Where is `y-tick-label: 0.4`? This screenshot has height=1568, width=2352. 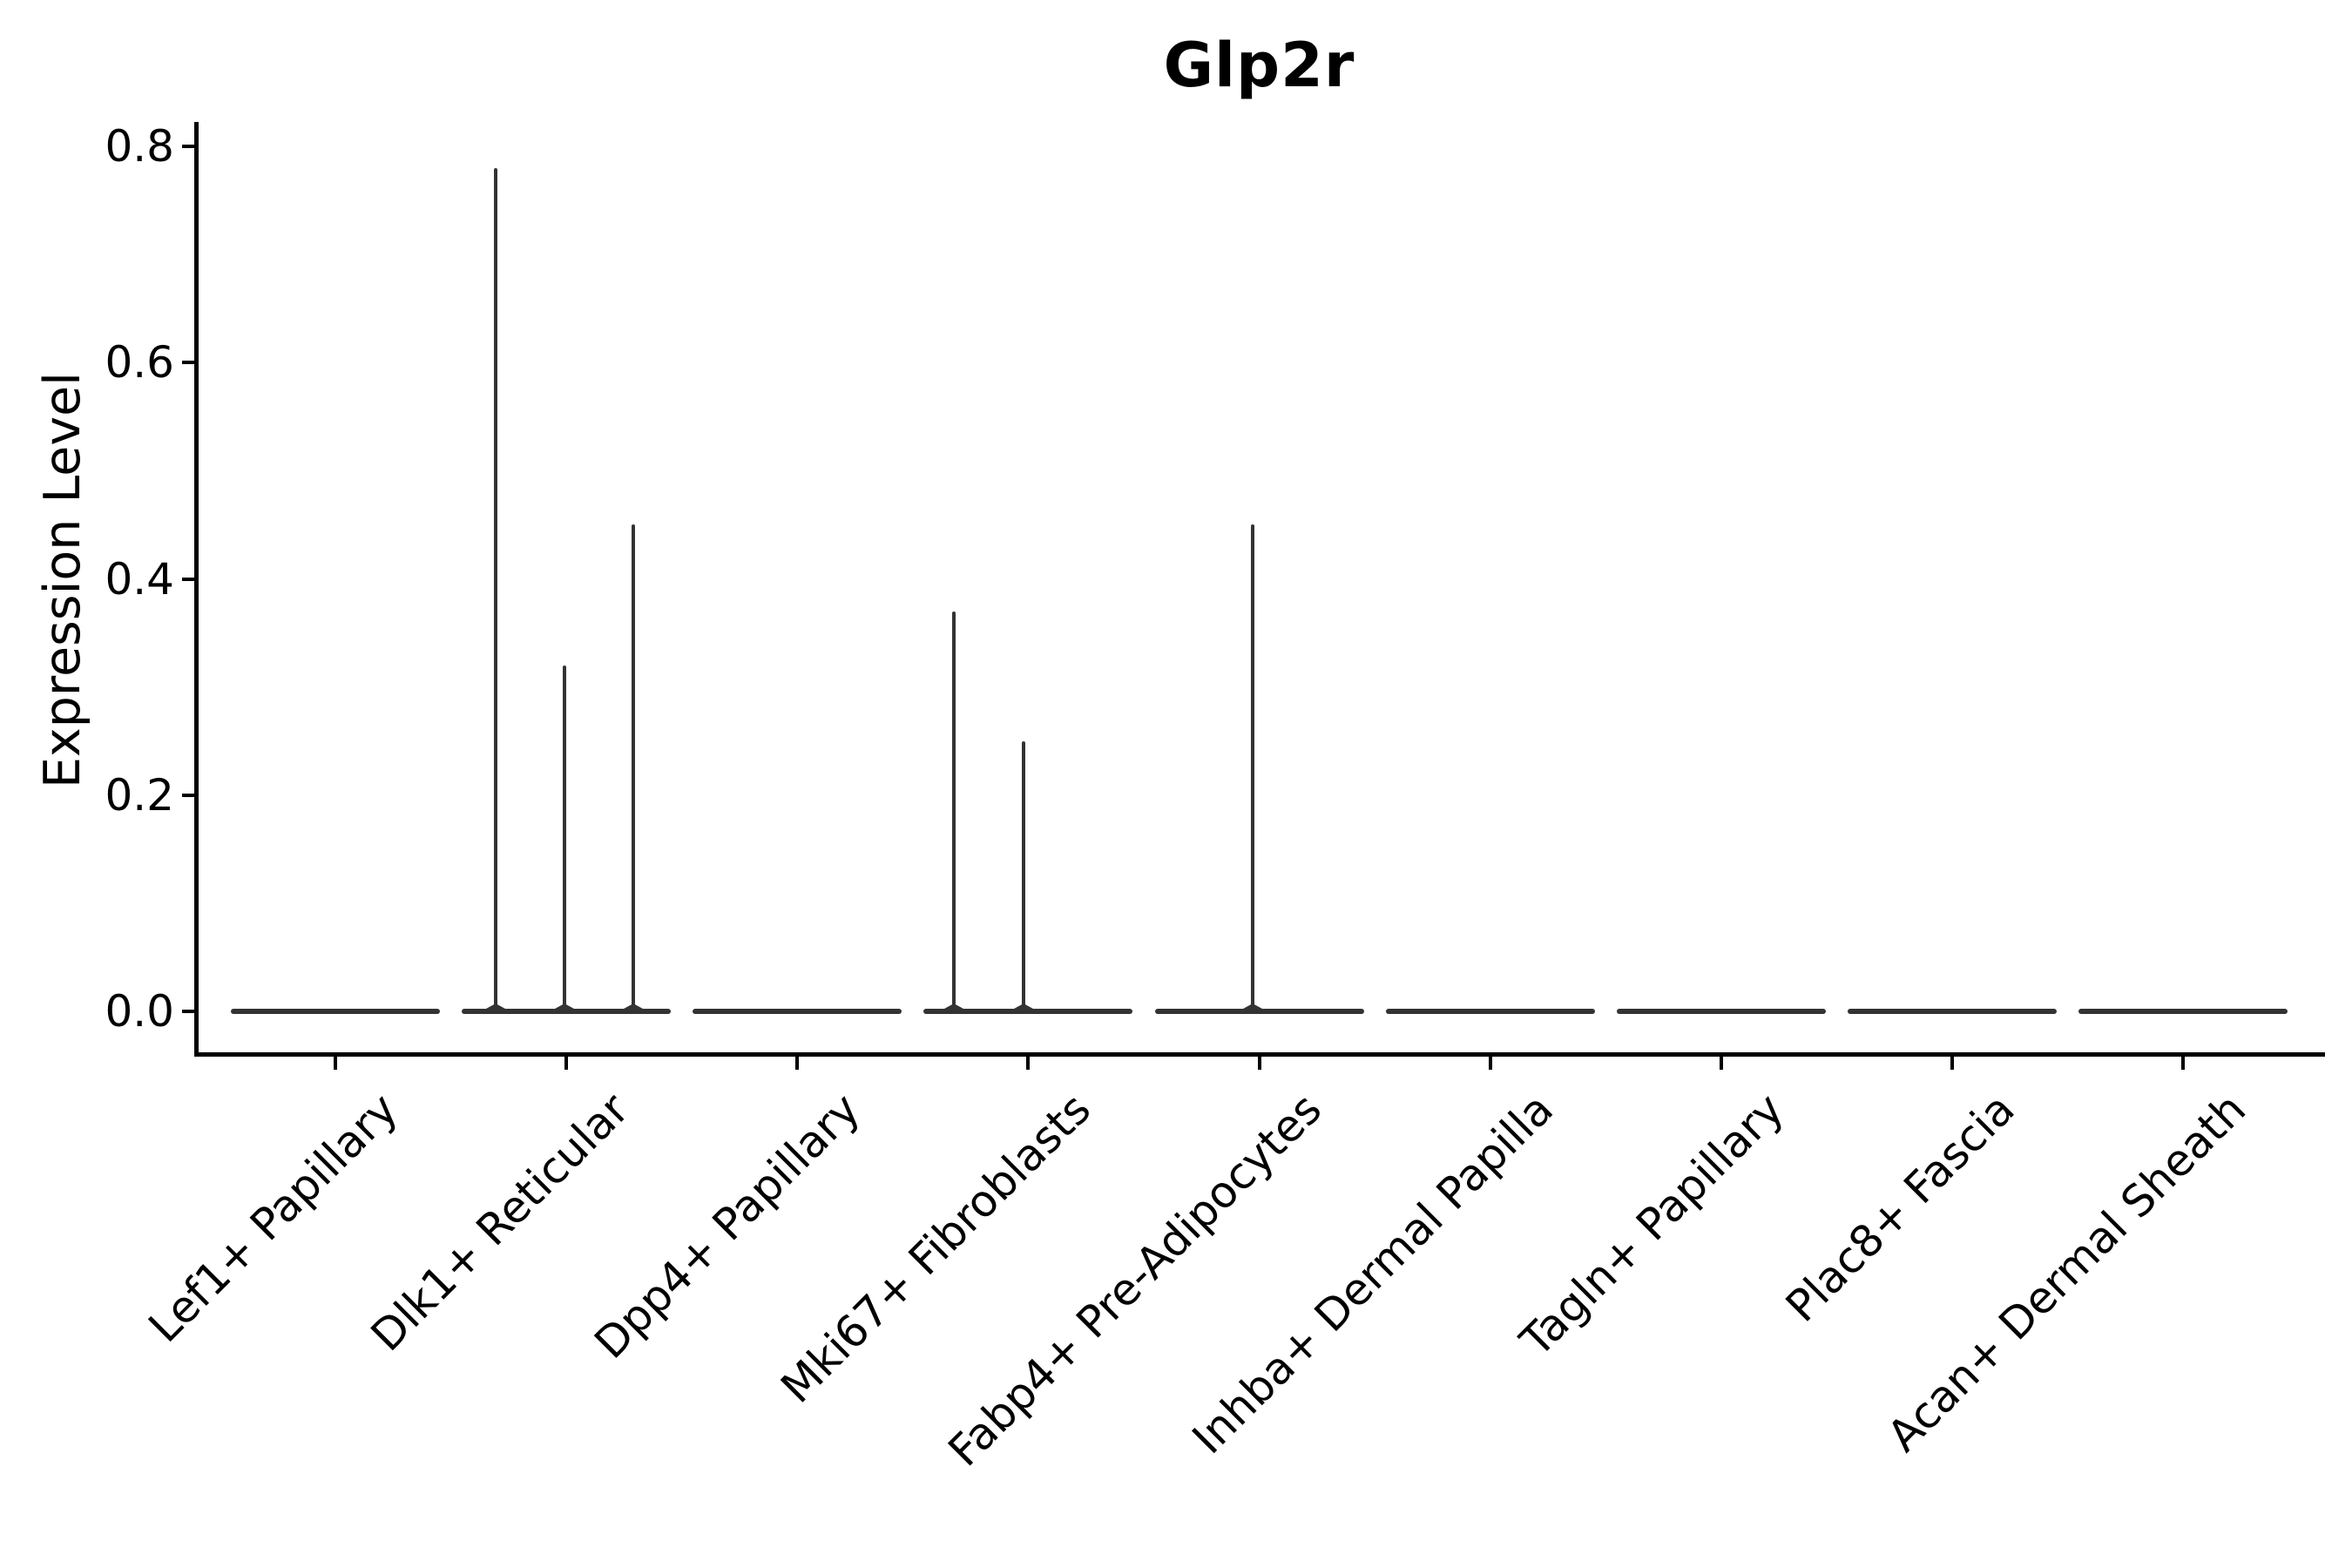
y-tick-label: 0.4 is located at coordinates (139, 579).